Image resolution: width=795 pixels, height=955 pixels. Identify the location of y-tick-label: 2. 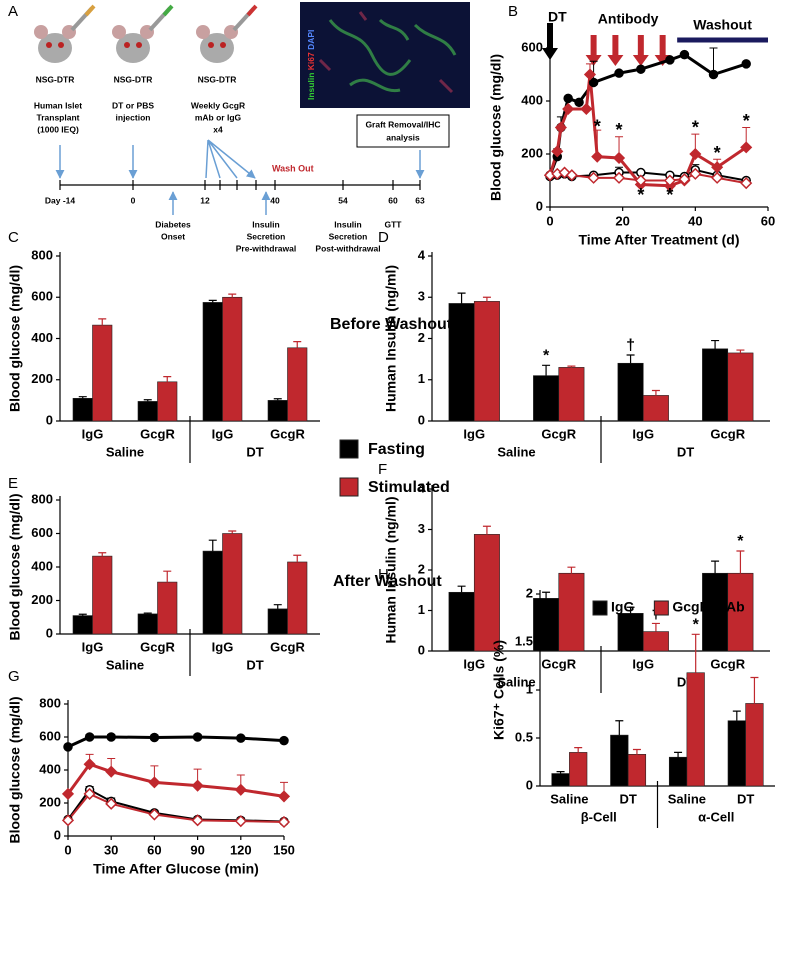
(421, 568).